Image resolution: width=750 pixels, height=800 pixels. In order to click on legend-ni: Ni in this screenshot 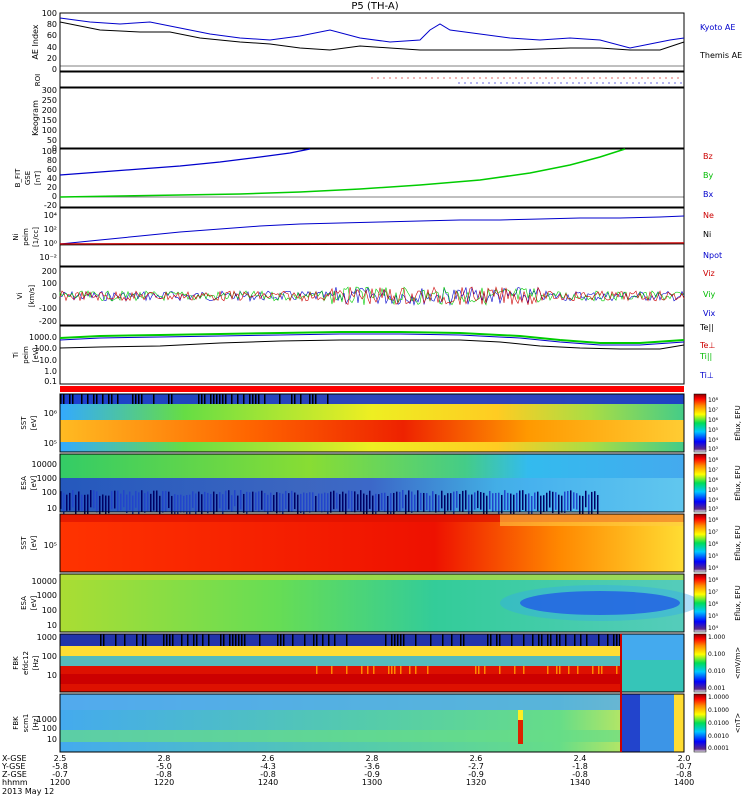, I will do `click(707, 234)`.